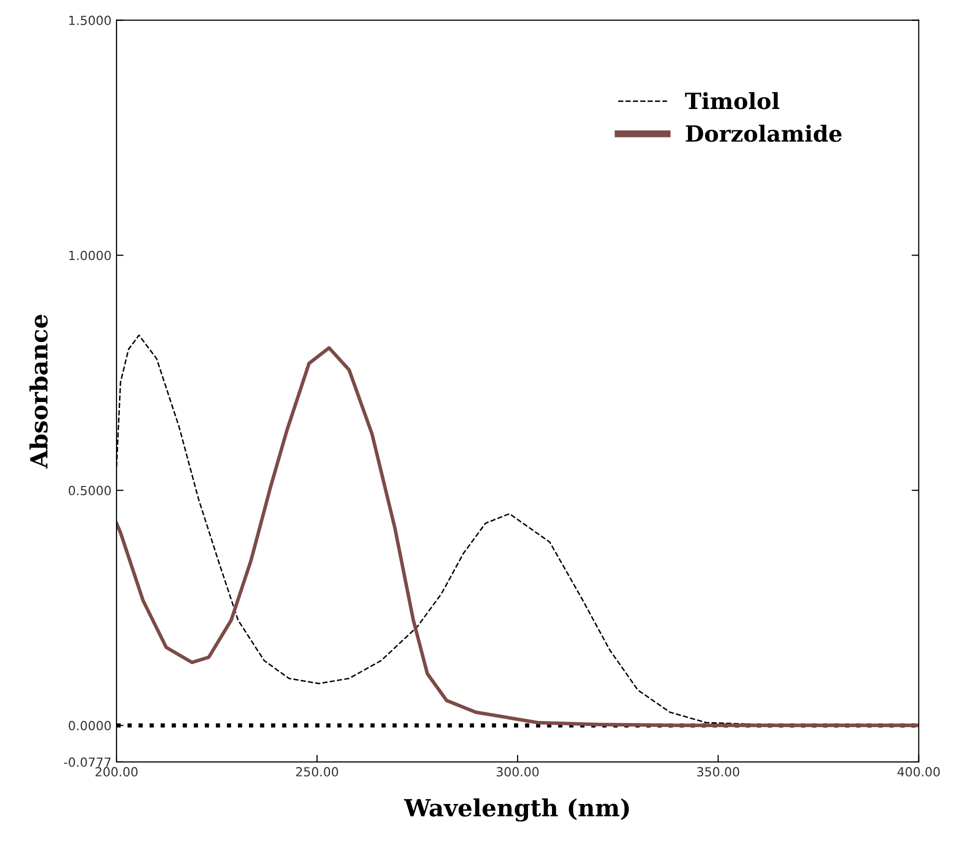  Describe the element at coordinates (516, 810) in the screenshot. I see `x-axis-title: Wavelength (nm)` at that location.